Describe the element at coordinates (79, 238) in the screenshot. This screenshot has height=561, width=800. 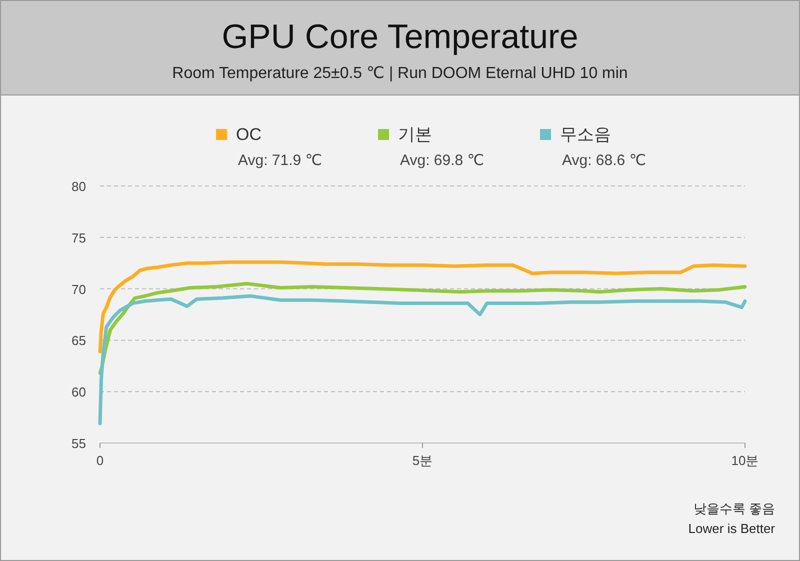
I see `y-tick-label: 75` at that location.